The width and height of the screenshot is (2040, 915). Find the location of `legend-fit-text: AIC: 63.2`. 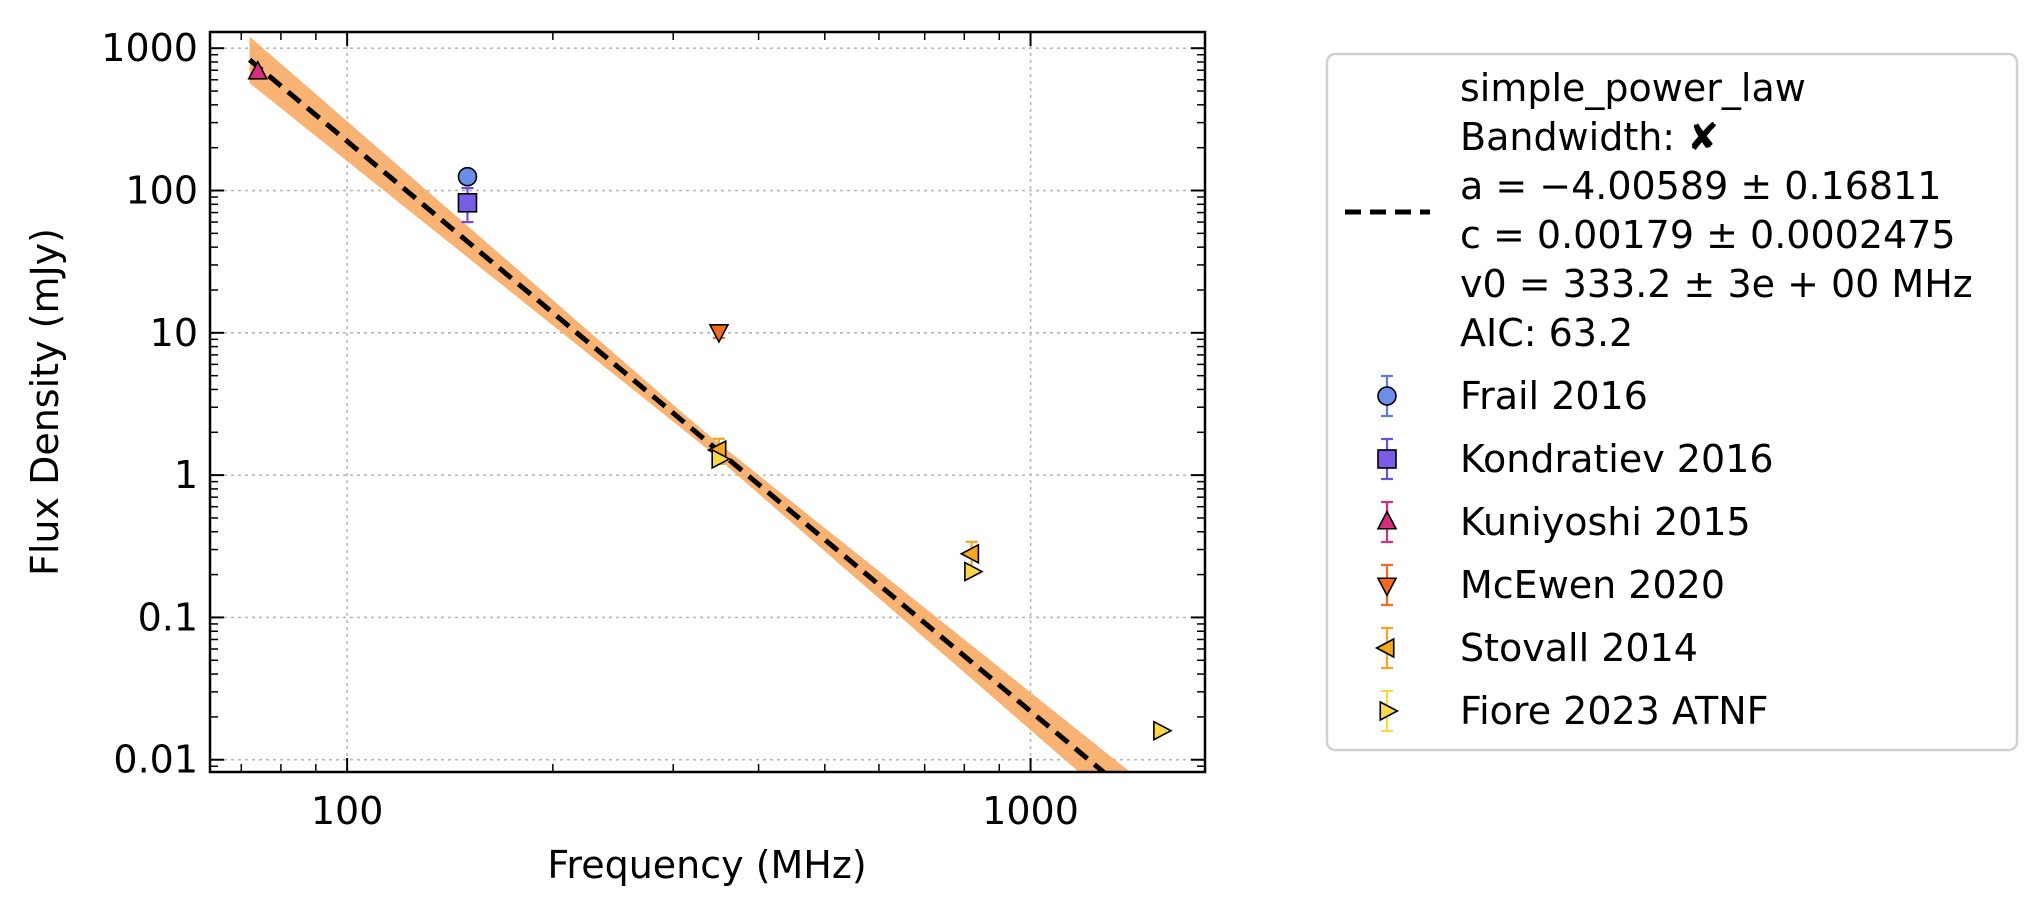

legend-fit-text: AIC: 63.2 is located at coordinates (1546, 333).